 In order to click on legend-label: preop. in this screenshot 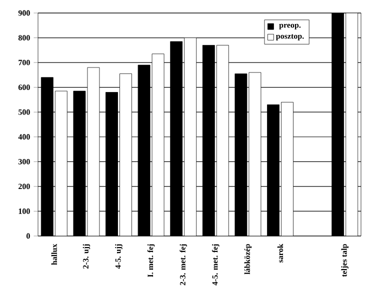, I will do `click(290, 27)`.